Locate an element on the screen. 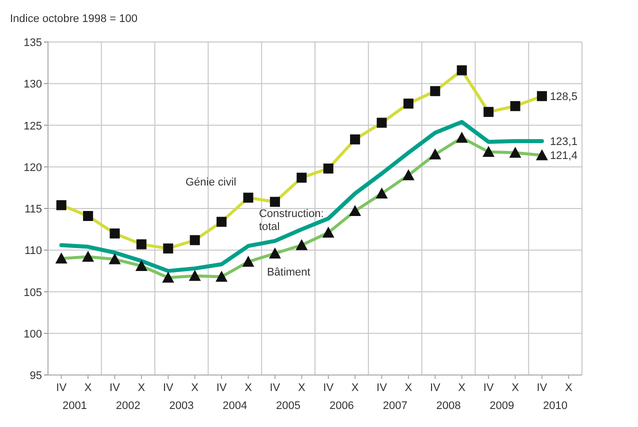 Image resolution: width=638 pixels, height=427 pixels. series-label: Bâtiment is located at coordinates (288, 272).